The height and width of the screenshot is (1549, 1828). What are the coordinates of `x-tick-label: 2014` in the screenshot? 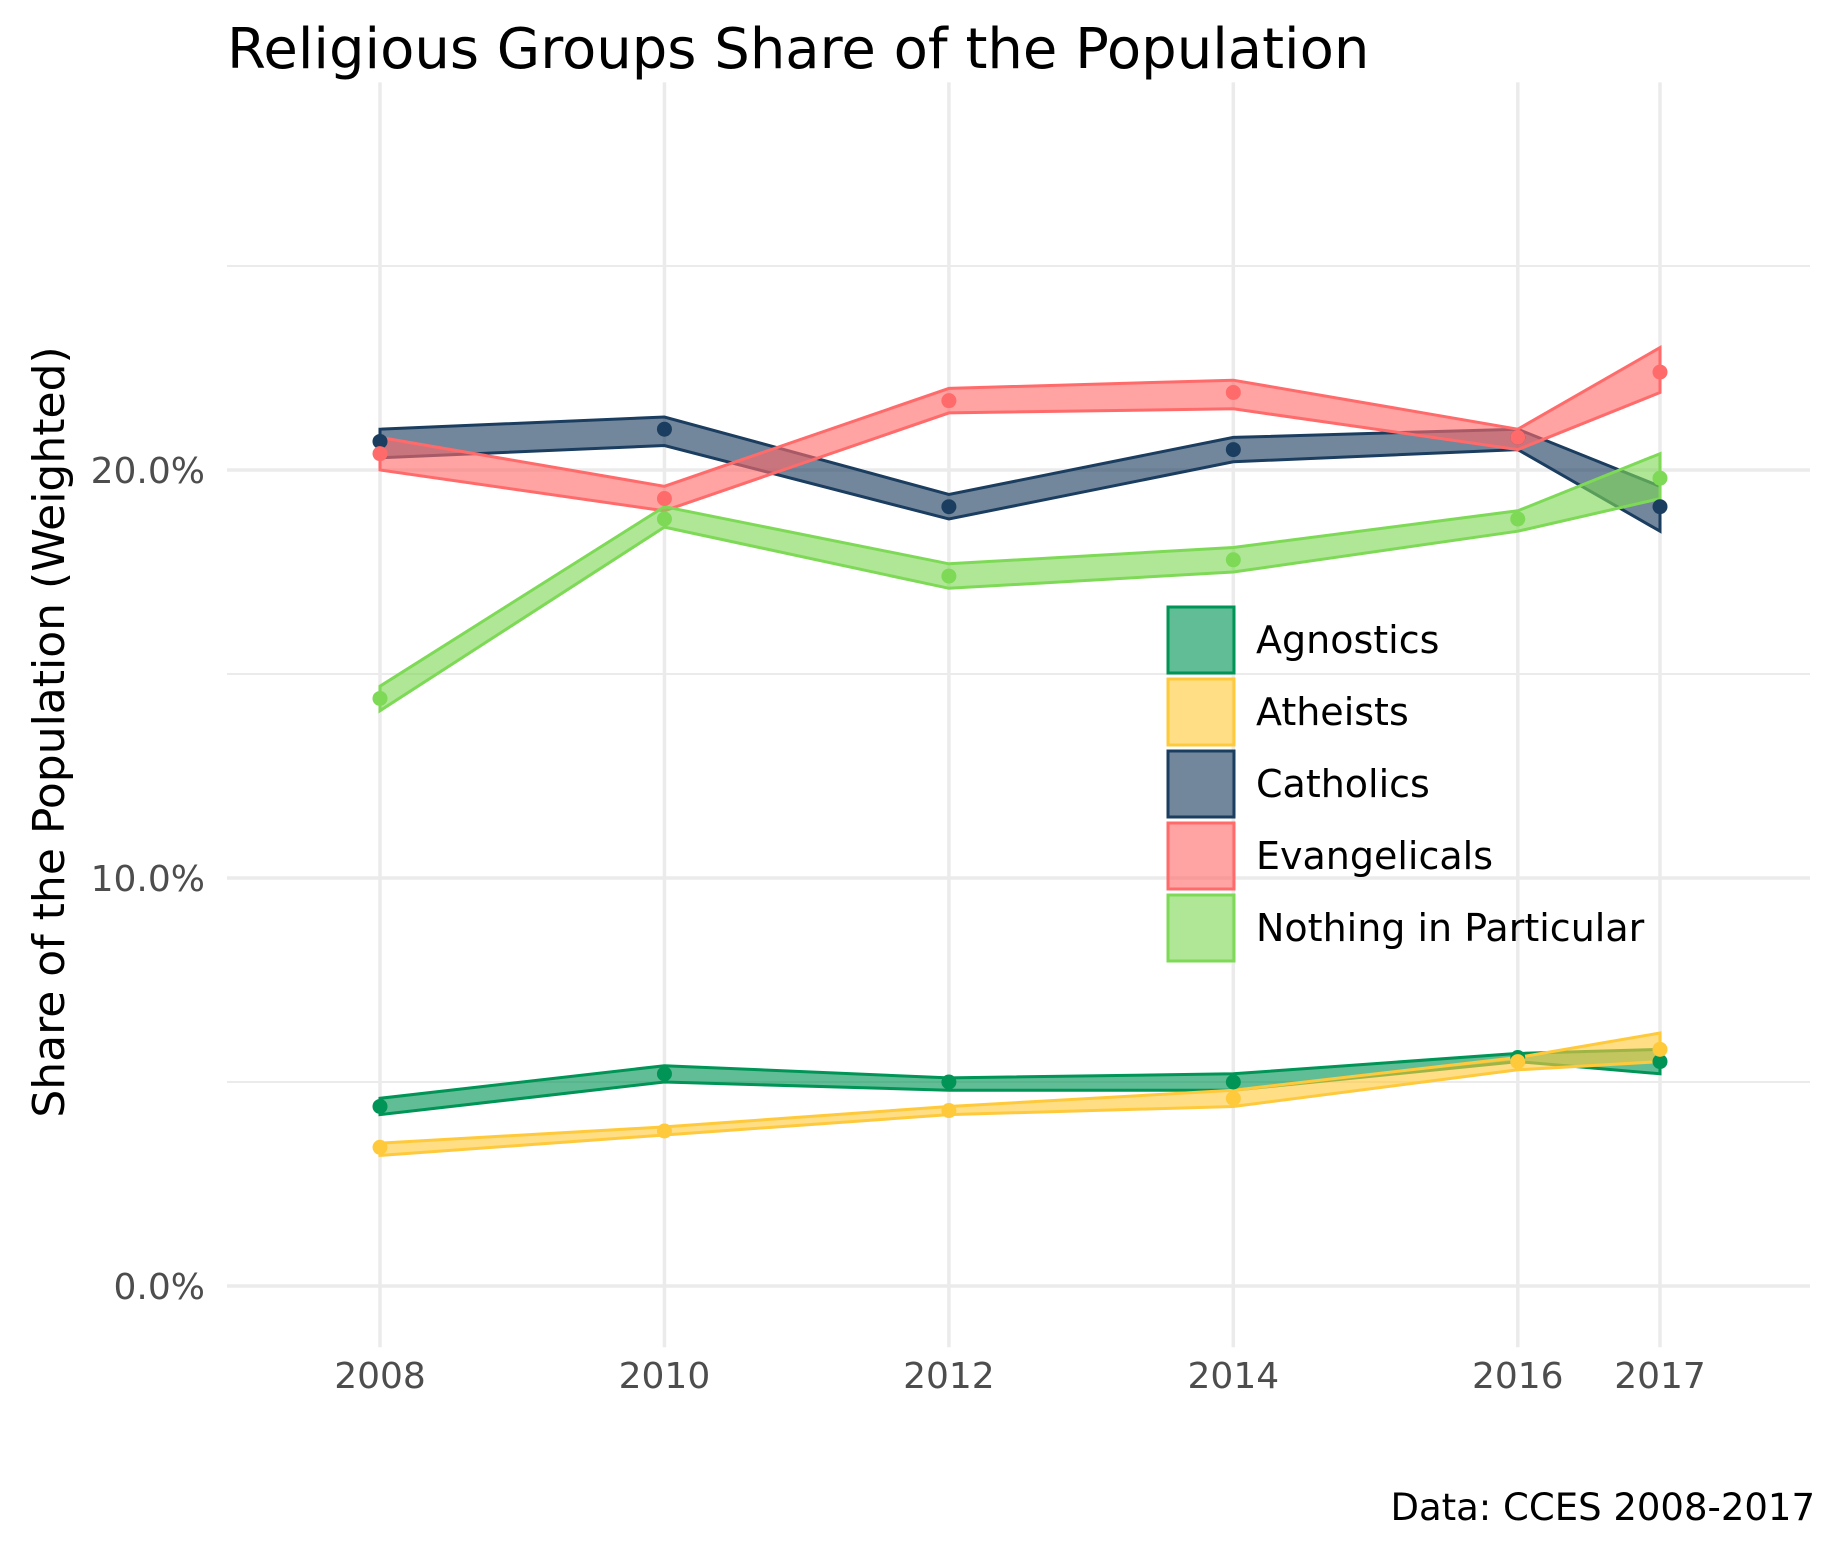 It's located at (1234, 1376).